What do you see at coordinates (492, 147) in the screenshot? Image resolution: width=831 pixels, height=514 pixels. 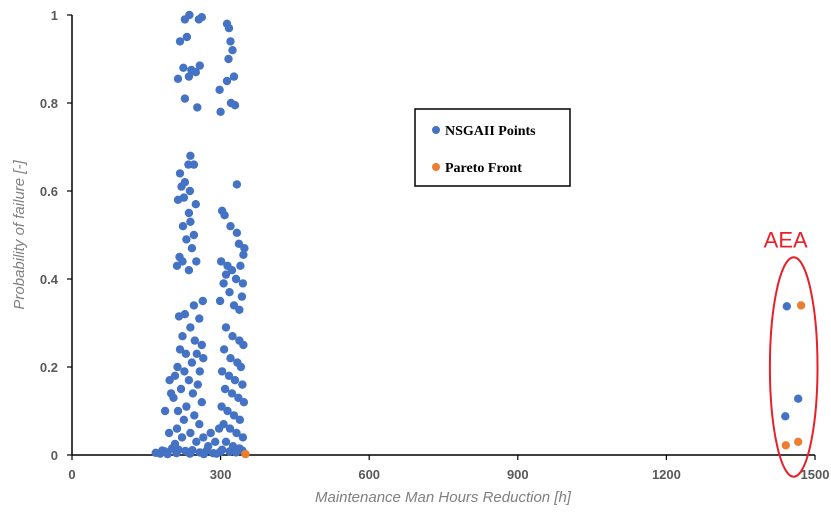 I see `legend-box` at bounding box center [492, 147].